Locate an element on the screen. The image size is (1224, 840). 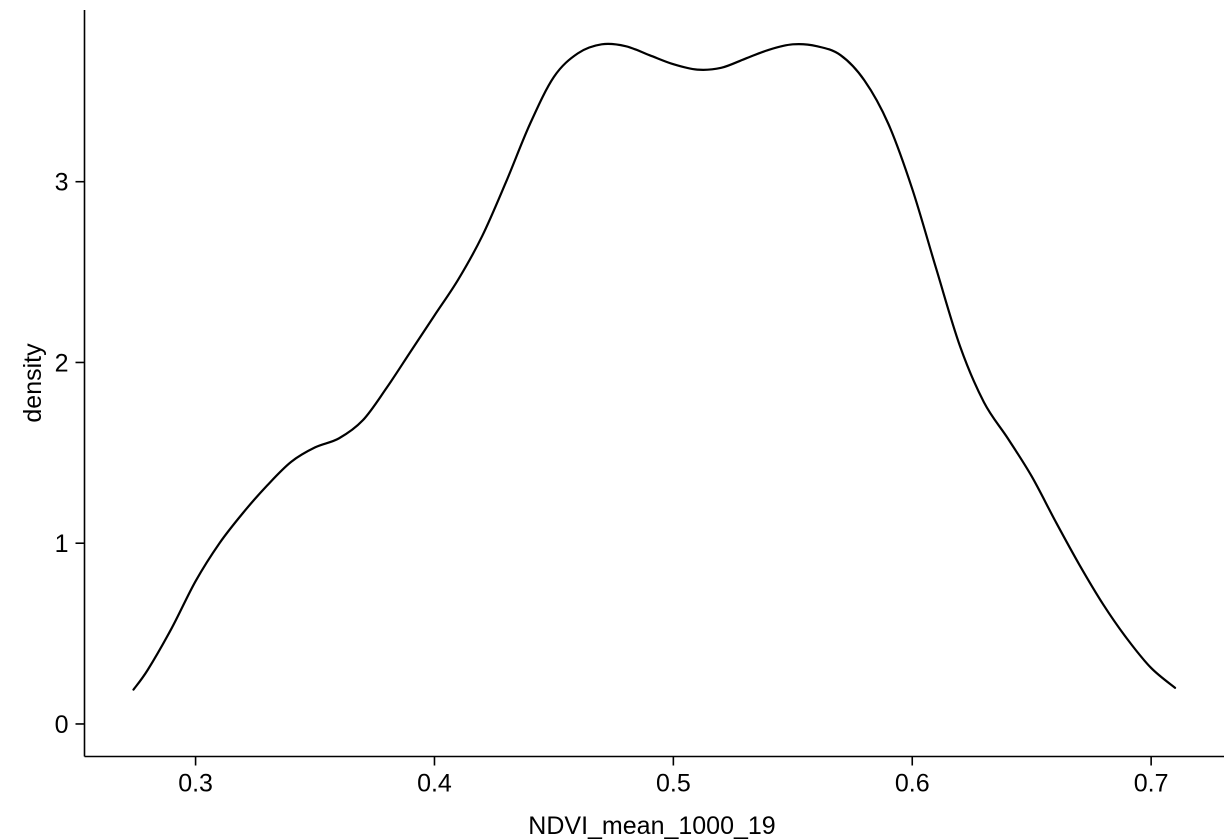
y-tick-label: 1 is located at coordinates (62, 544).